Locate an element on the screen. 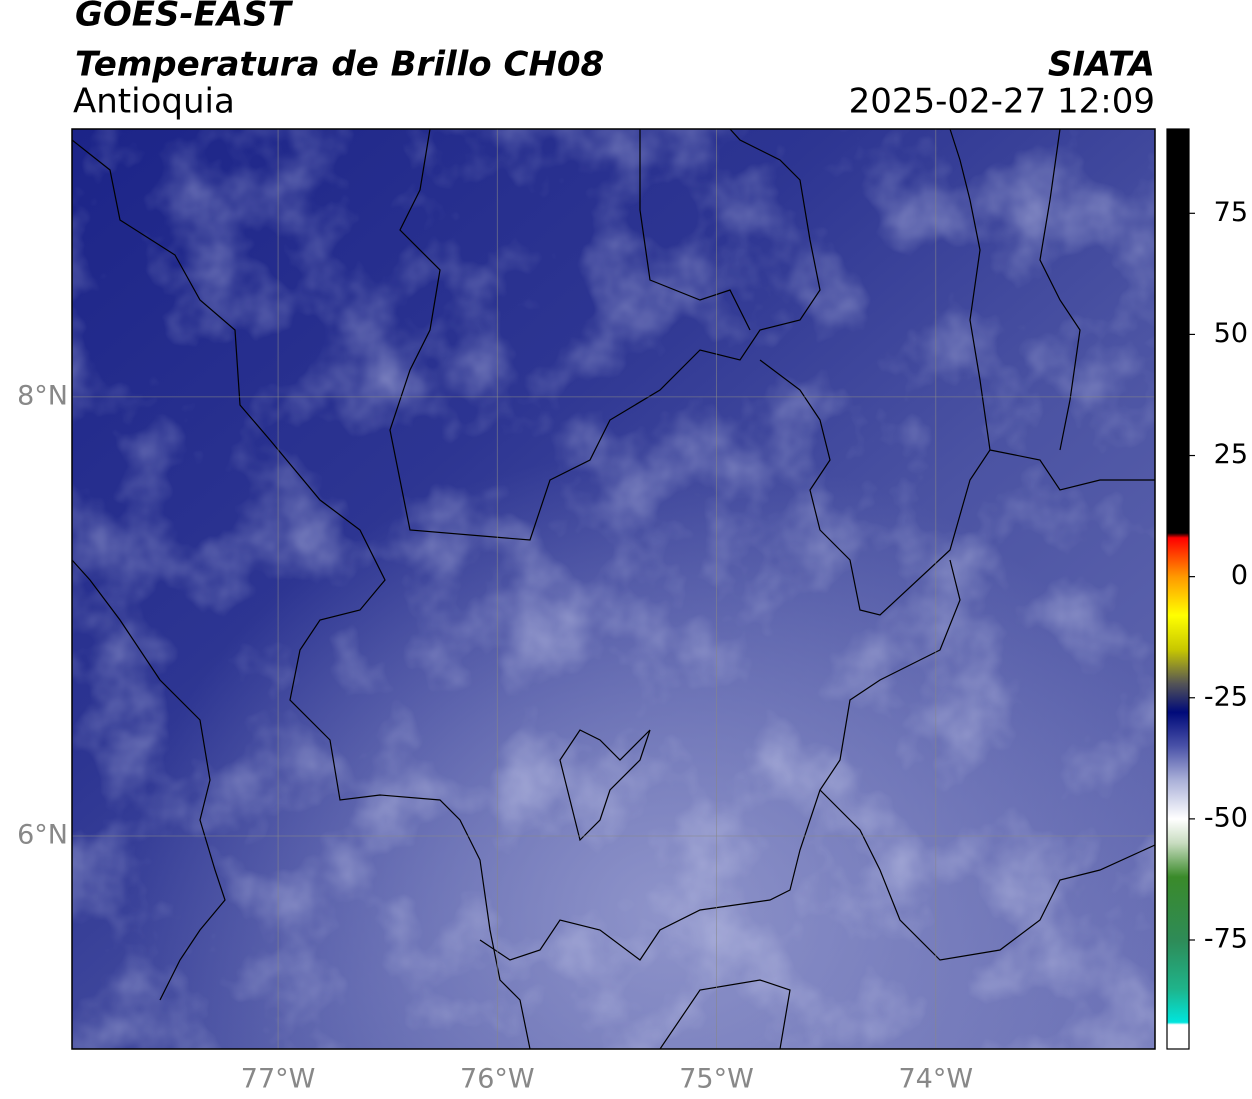 The height and width of the screenshot is (1099, 1252). y-tick-label: 8°N is located at coordinates (42, 395).